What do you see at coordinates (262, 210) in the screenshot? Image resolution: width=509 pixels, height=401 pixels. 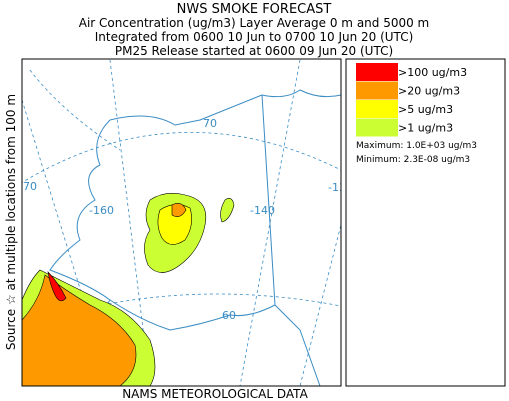 I see `map-label: -140` at bounding box center [262, 210].